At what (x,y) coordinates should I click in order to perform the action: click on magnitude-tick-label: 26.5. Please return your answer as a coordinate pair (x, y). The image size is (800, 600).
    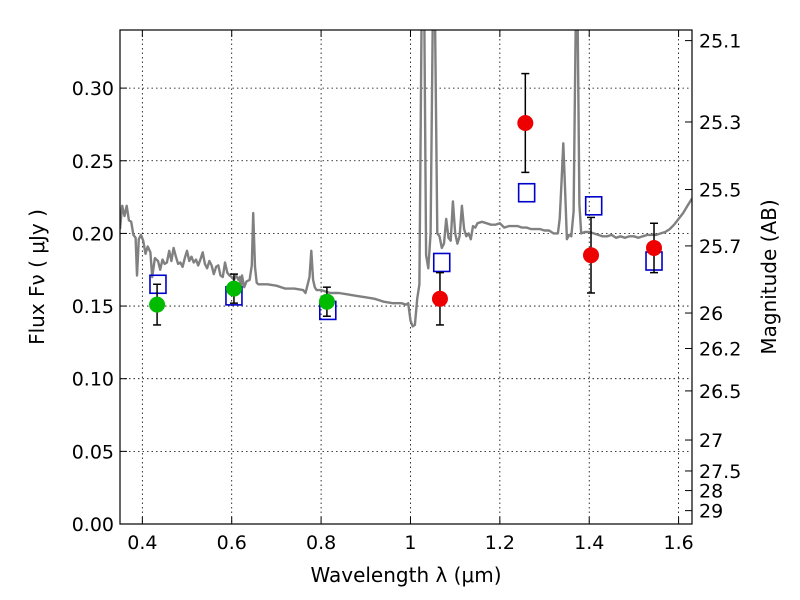
    Looking at the image, I should click on (720, 392).